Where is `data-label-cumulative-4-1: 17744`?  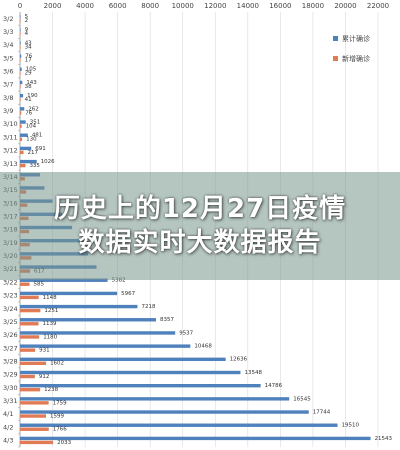 data-label-cumulative-4-1: 17744 is located at coordinates (322, 412).